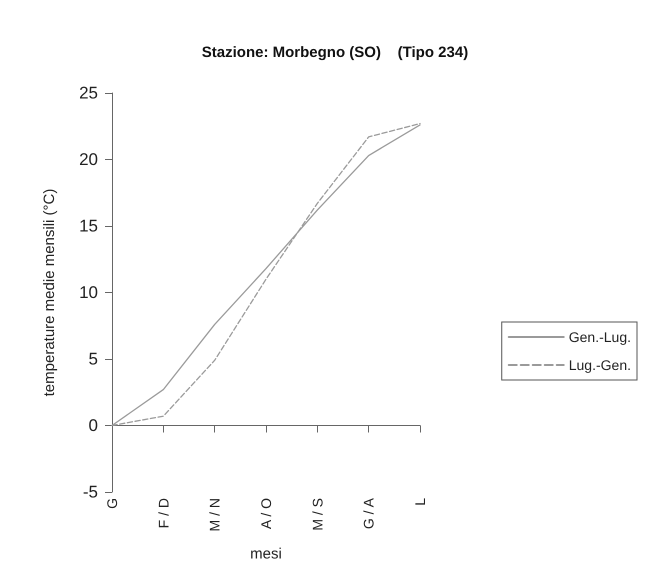 Image resolution: width=645 pixels, height=569 pixels. Describe the element at coordinates (600, 365) in the screenshot. I see `legend-label: Lug.-Gen.` at that location.